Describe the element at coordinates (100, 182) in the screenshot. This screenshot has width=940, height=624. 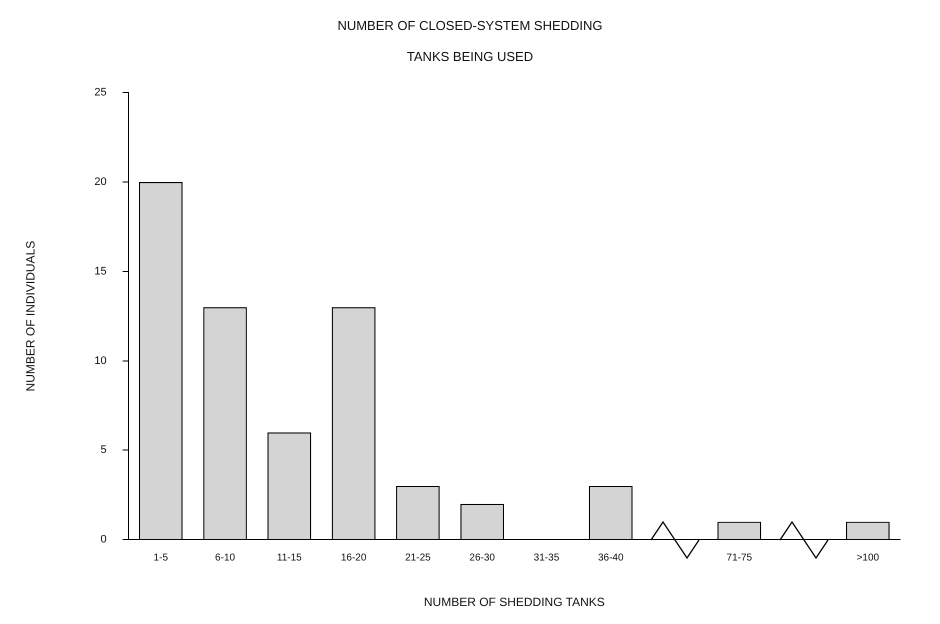
I see `y-tick-label: 20` at that location.